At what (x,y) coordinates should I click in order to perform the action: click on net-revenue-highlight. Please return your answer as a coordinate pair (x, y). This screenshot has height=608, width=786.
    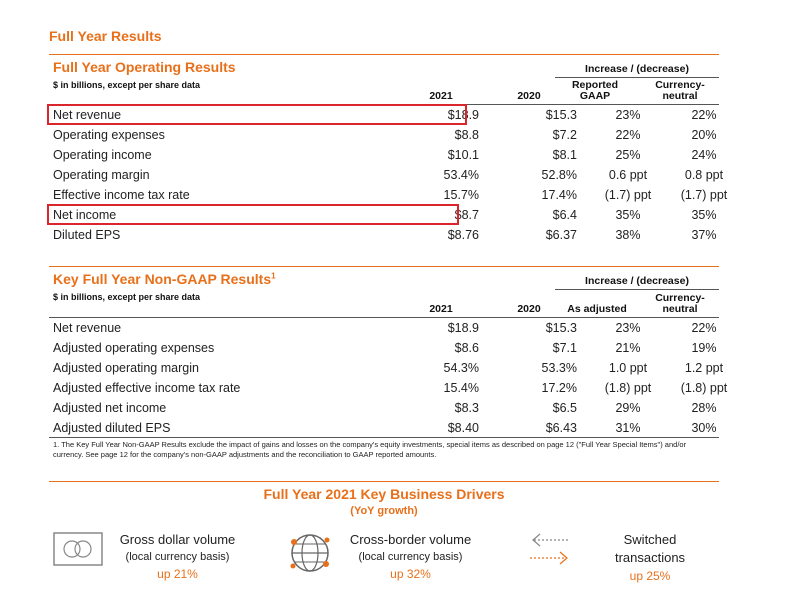
    Looking at the image, I should click on (257, 114).